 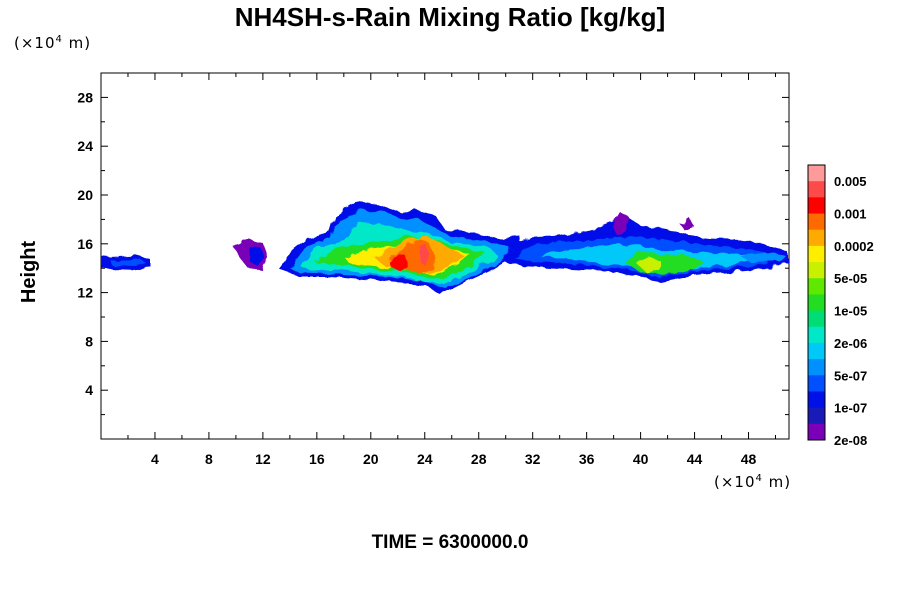 I want to click on chart-title: NH4SH-s-Rain Mixing Ratio [kg/kg], so click(x=450, y=17).